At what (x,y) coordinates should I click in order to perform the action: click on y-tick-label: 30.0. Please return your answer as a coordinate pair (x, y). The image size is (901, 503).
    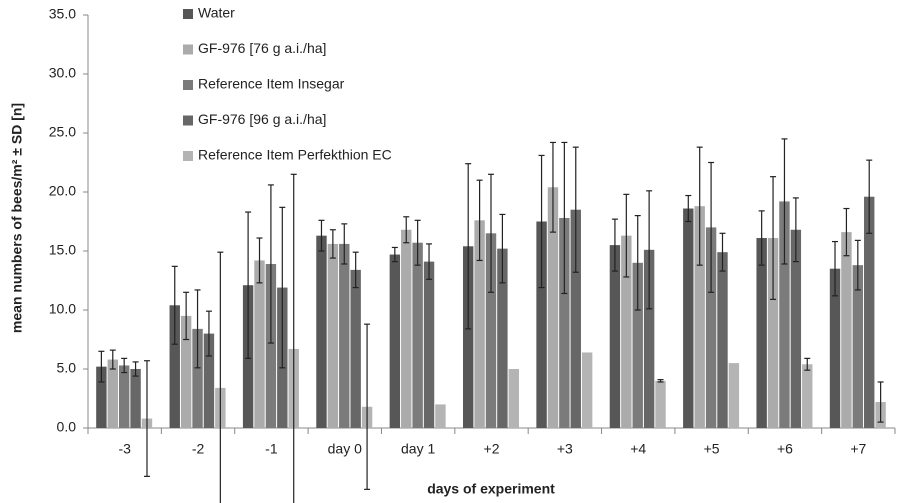
    Looking at the image, I should click on (62, 73).